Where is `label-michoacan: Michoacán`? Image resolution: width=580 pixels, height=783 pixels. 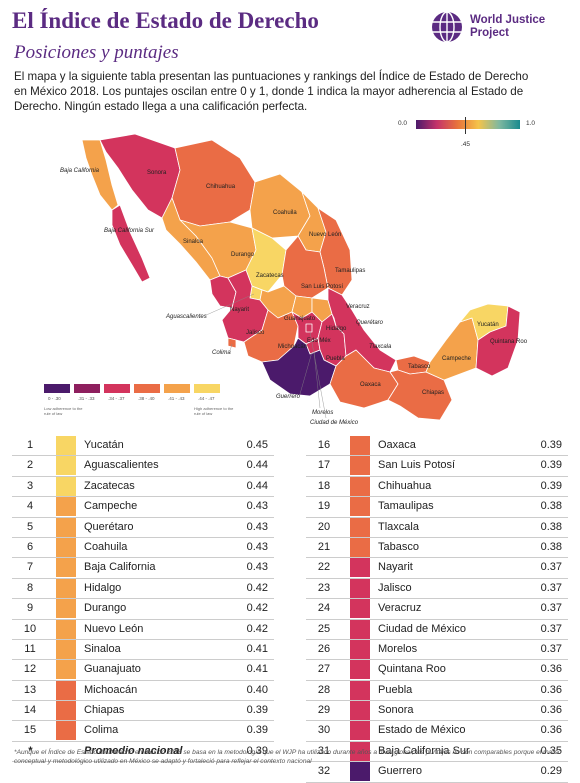
label-michoacan: Michoacán is located at coordinates (292, 347).